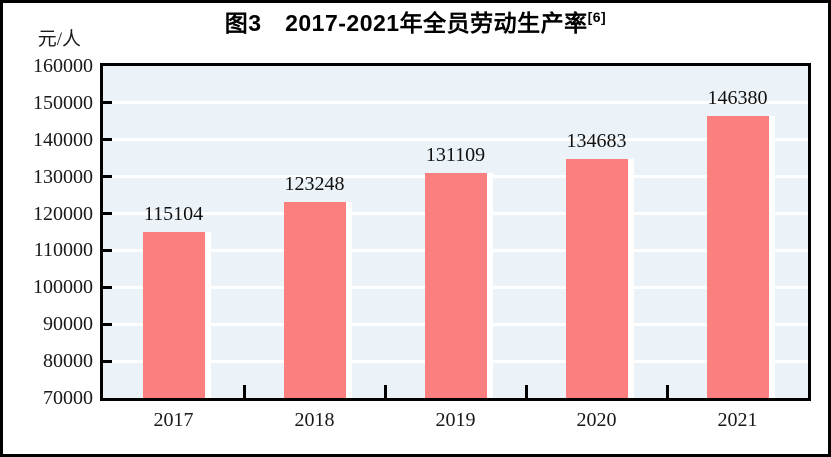  What do you see at coordinates (63, 102) in the screenshot?
I see `y-tick-label: 150000` at bounding box center [63, 102].